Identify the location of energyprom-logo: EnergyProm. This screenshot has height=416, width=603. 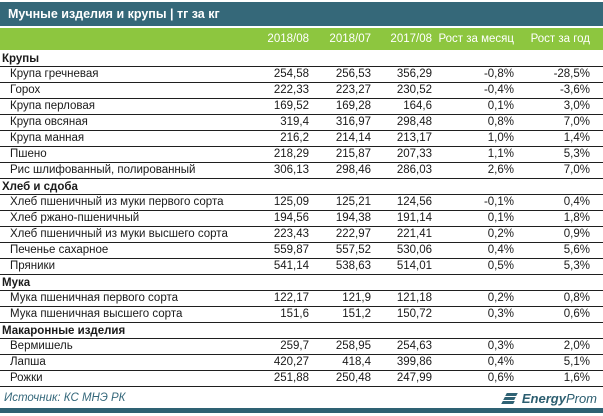
(549, 398).